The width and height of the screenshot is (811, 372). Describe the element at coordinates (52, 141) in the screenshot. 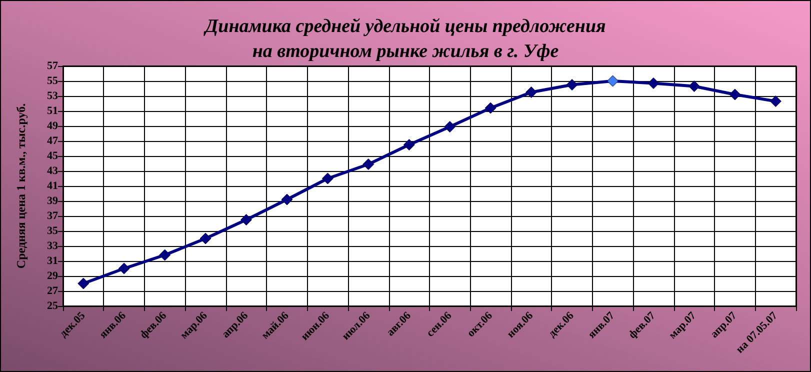

I see `y-tick-label: 47` at that location.